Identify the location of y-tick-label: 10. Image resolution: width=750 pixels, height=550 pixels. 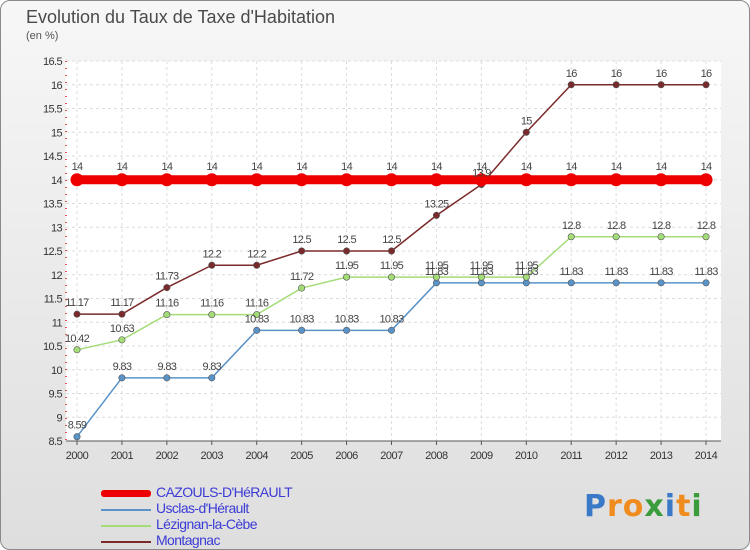
(57, 371).